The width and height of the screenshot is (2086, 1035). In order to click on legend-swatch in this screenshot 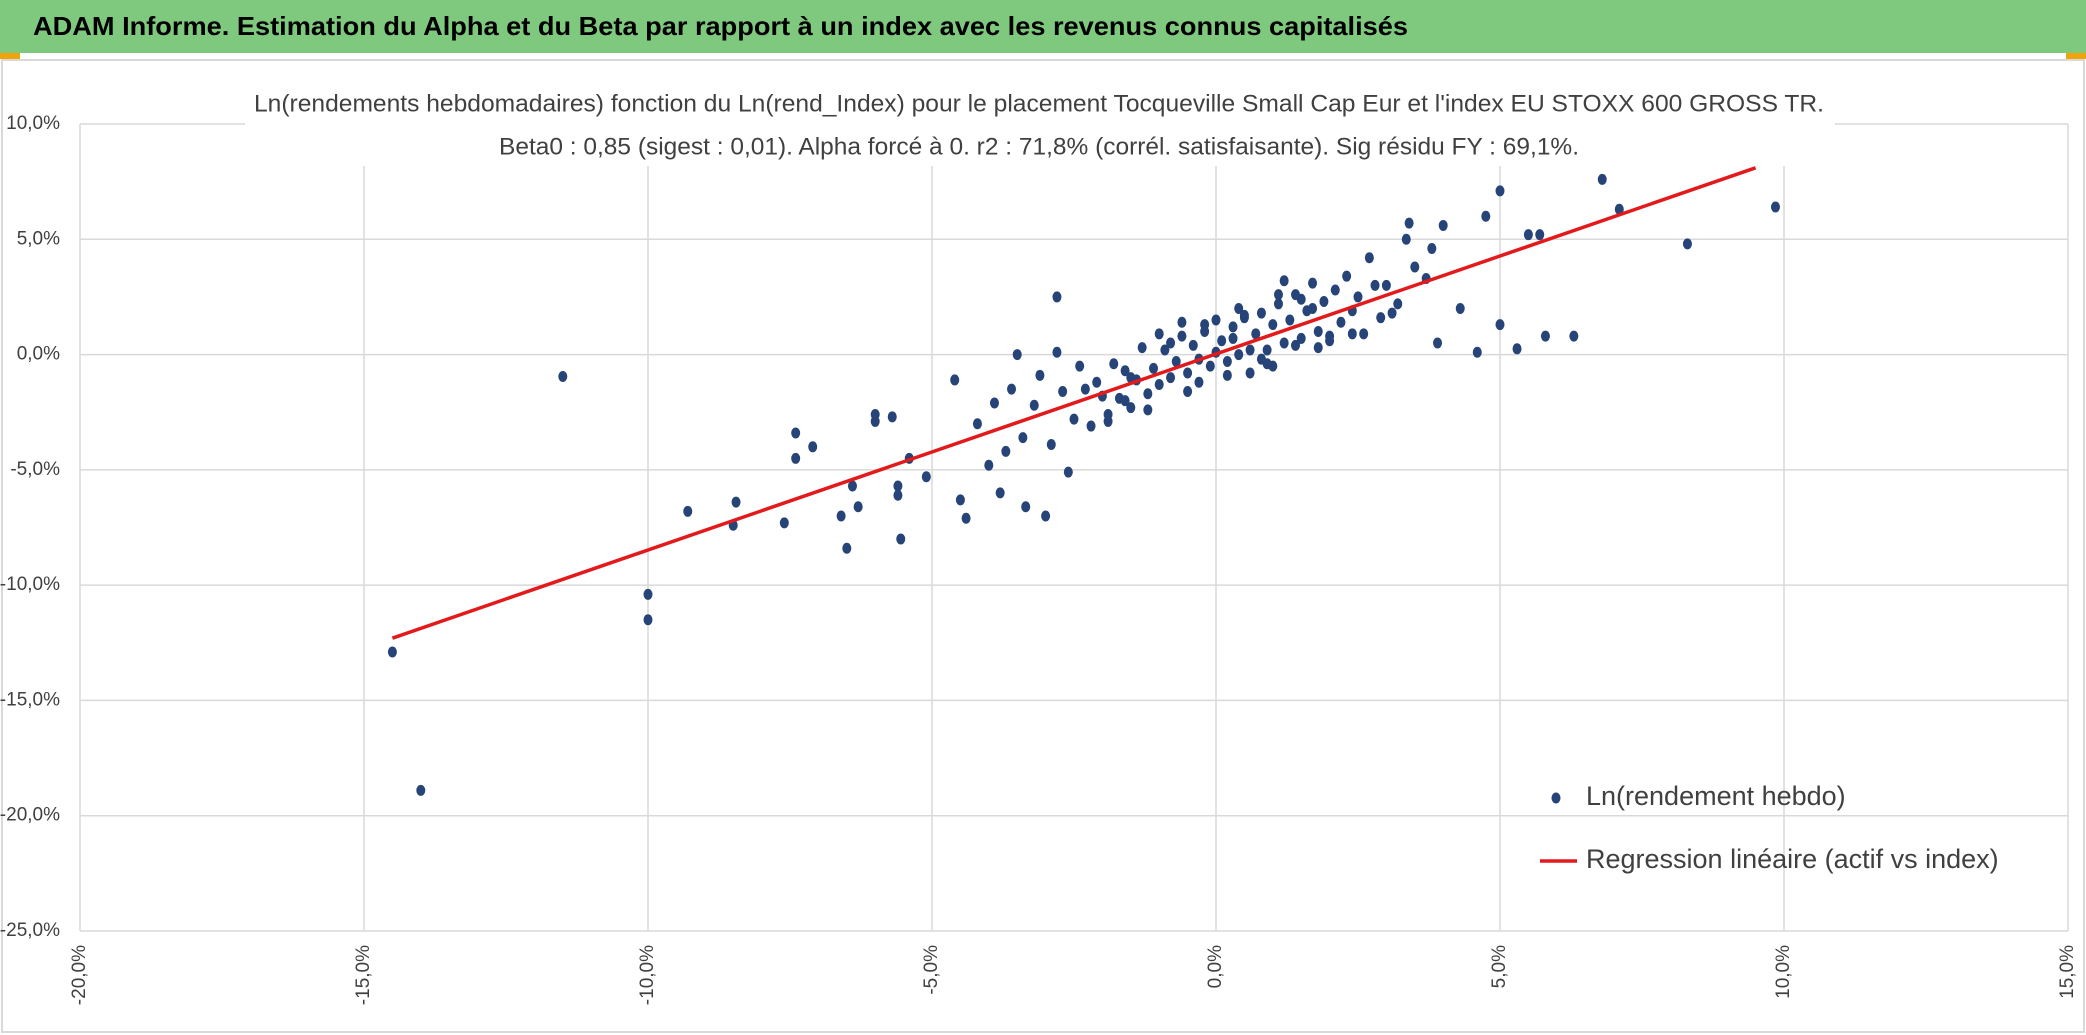, I will do `click(1556, 798)`.